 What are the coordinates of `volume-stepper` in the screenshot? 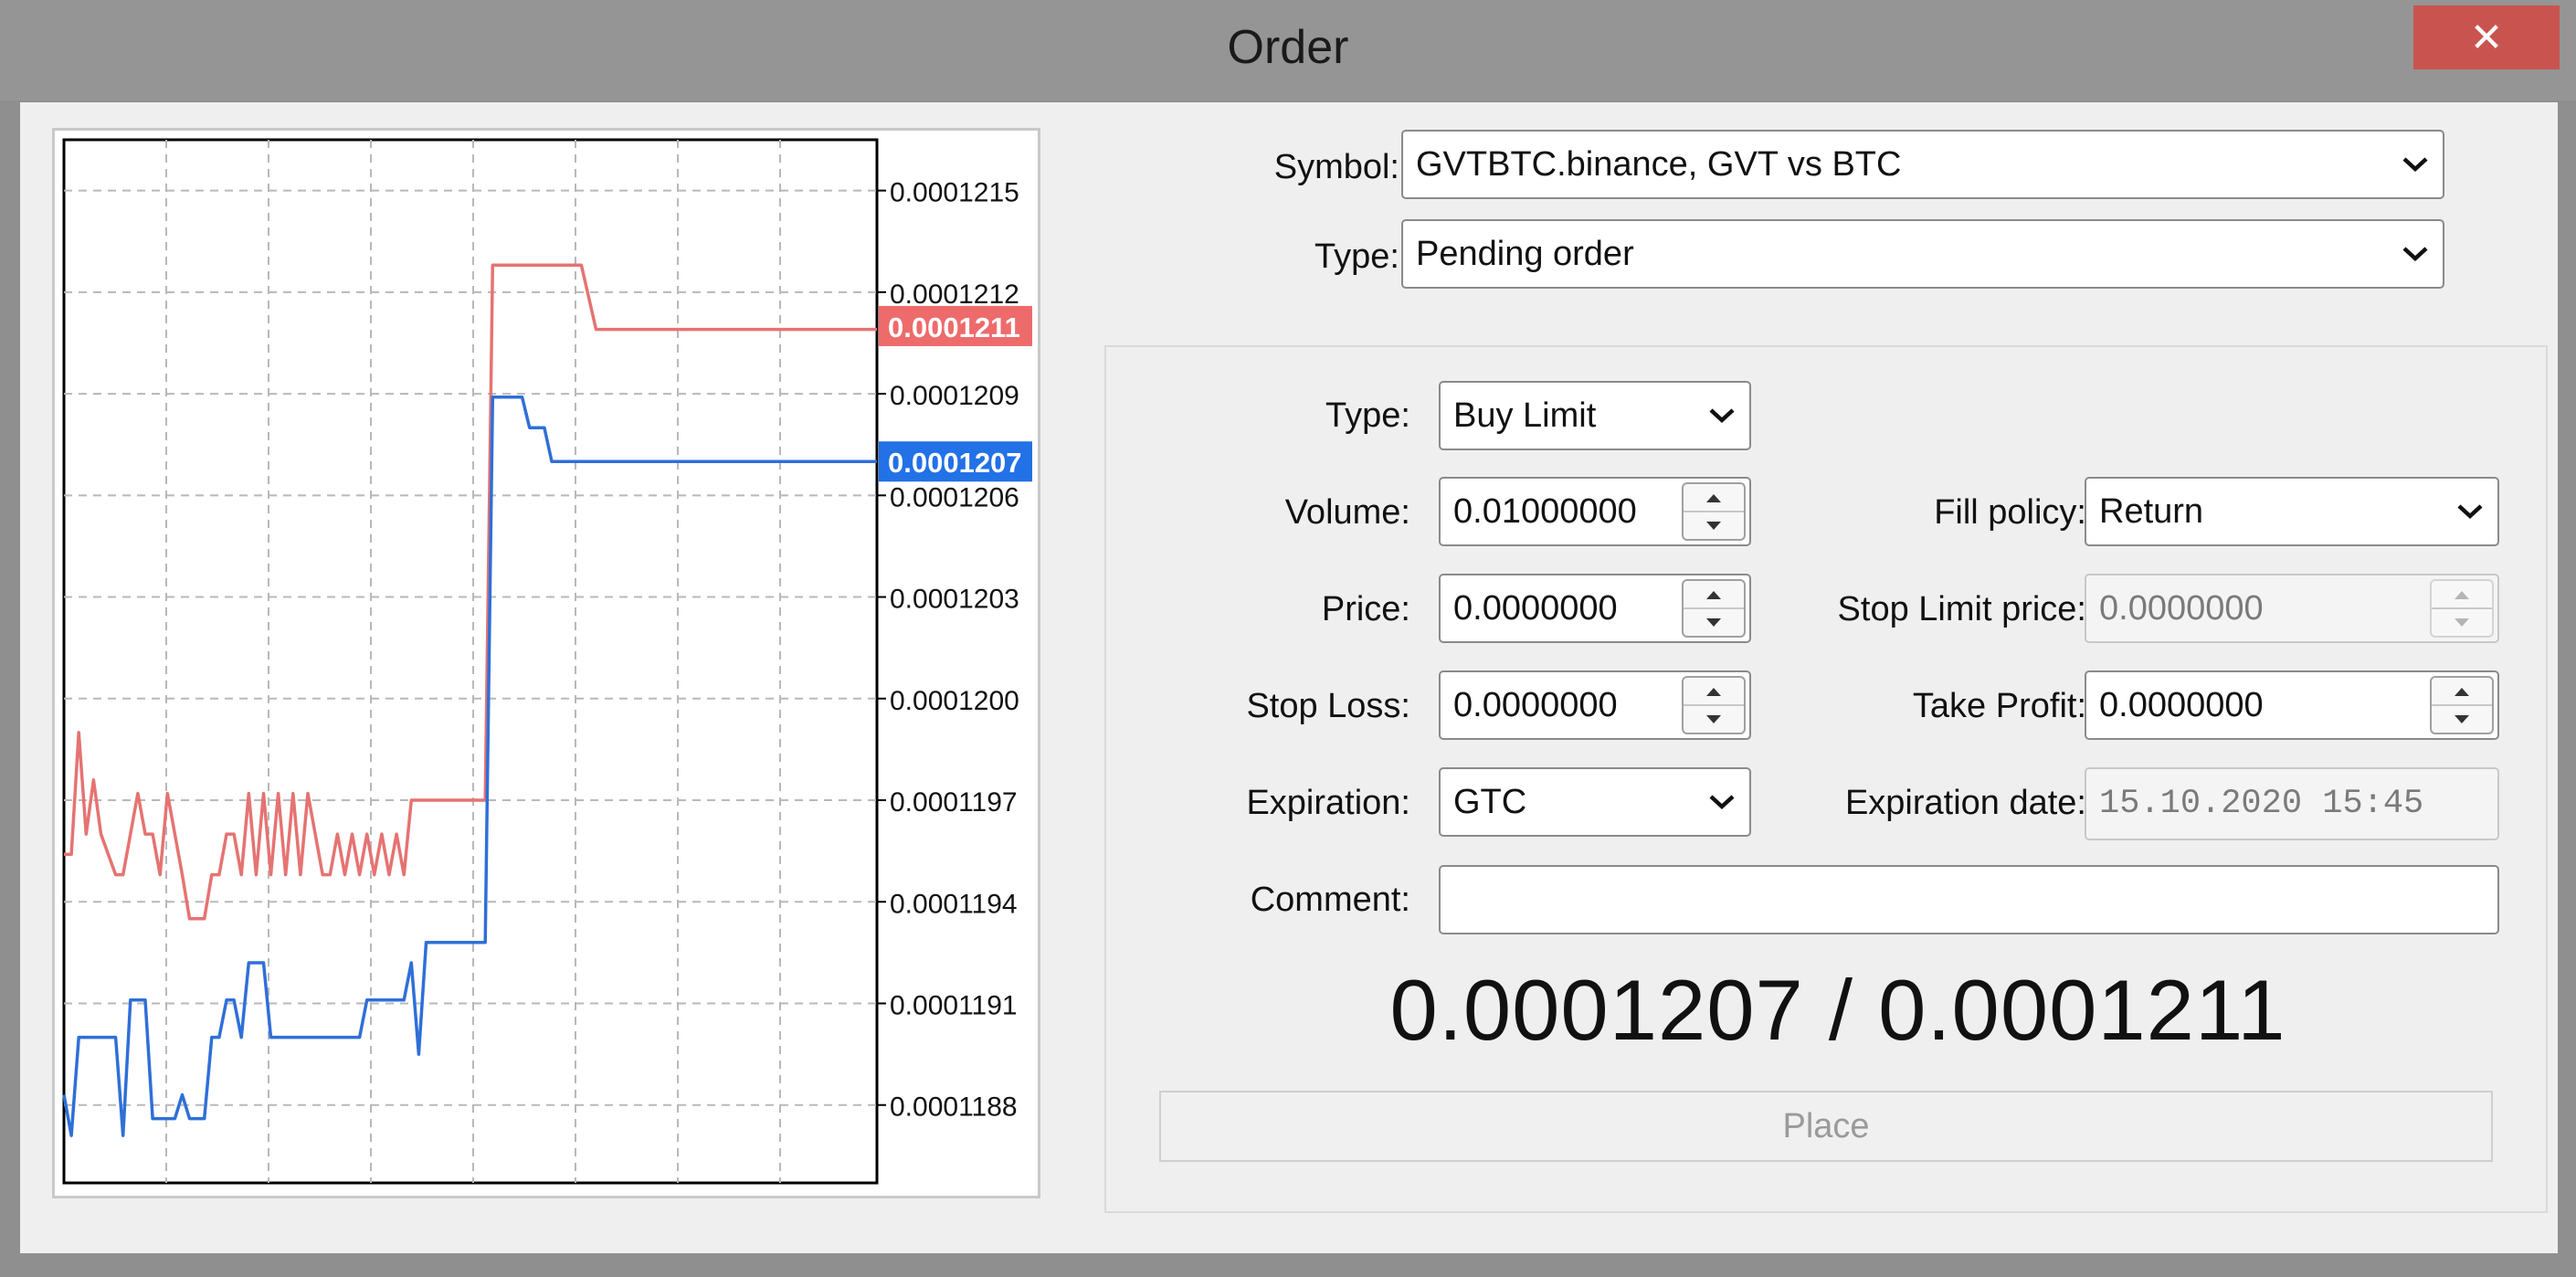 It's located at (1714, 511).